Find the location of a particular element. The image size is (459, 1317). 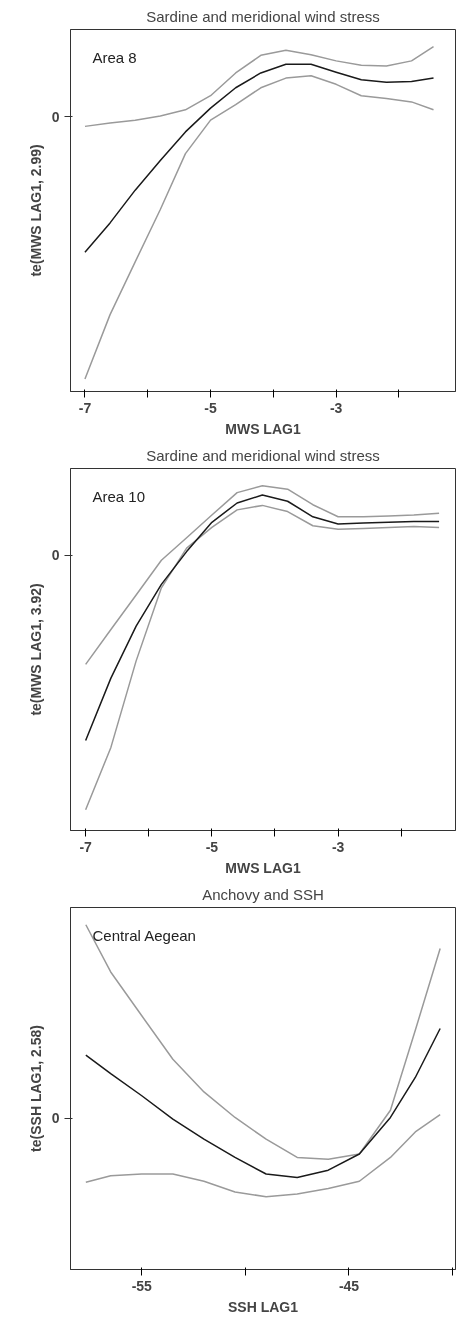

annotation: Area 8 is located at coordinates (114, 57).